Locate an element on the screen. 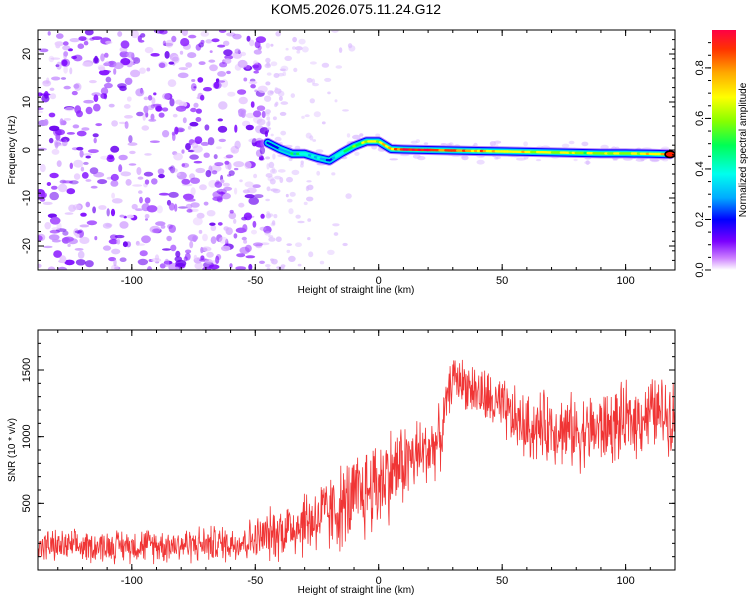 This screenshot has width=750, height=600. spectrogram-ytick-label: 10 is located at coordinates (27, 102).